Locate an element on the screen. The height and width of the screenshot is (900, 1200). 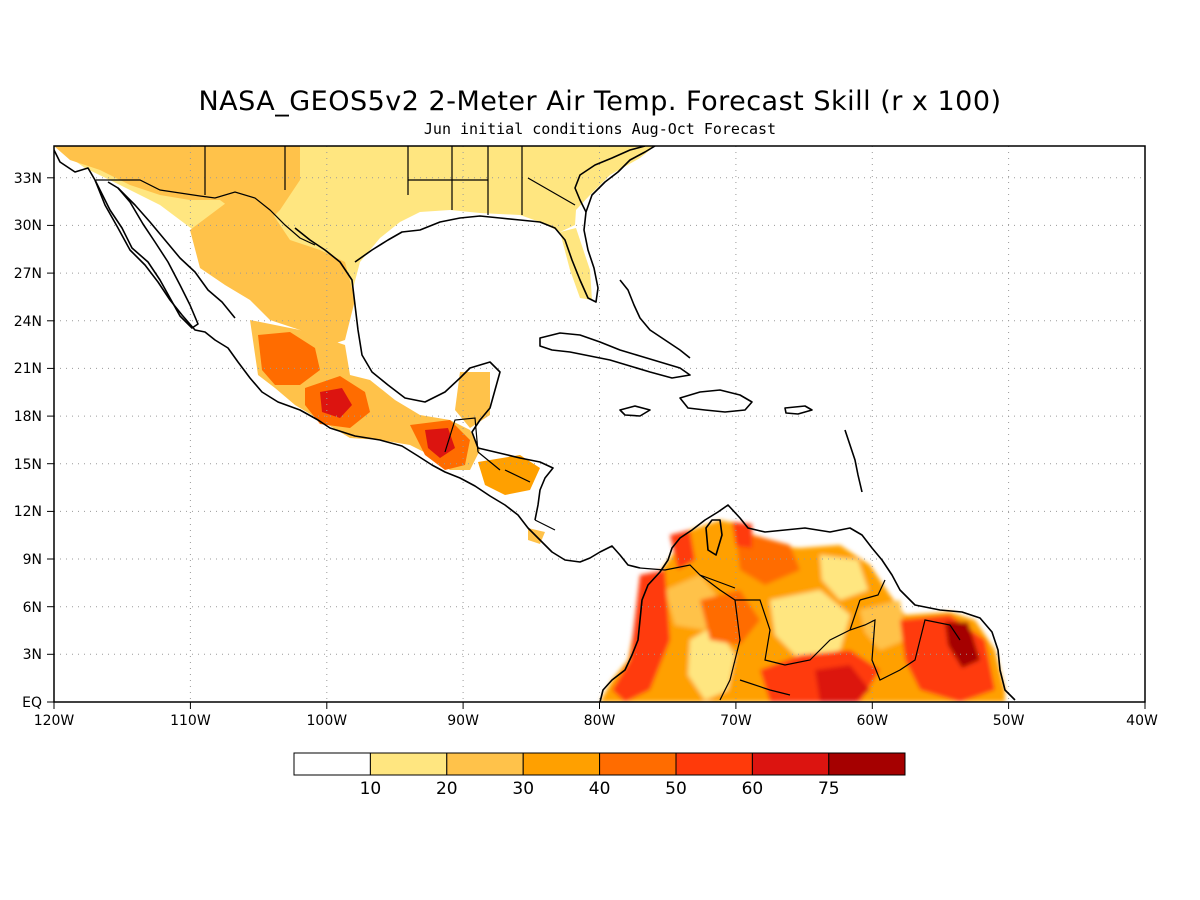
skill-region-sa-hot-ne is located at coordinates (742, 535).